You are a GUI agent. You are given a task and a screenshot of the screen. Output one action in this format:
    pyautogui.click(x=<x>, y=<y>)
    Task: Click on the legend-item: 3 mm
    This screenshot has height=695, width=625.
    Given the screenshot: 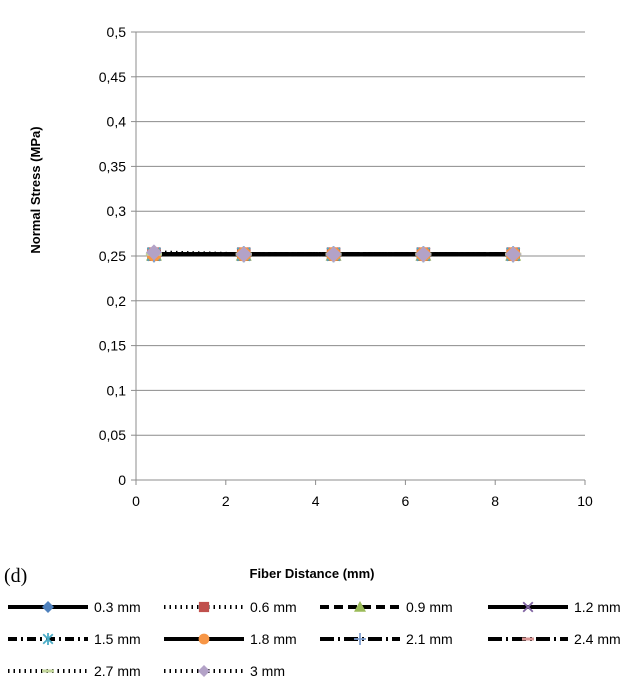 What is the action you would take?
    pyautogui.click(x=224, y=671)
    